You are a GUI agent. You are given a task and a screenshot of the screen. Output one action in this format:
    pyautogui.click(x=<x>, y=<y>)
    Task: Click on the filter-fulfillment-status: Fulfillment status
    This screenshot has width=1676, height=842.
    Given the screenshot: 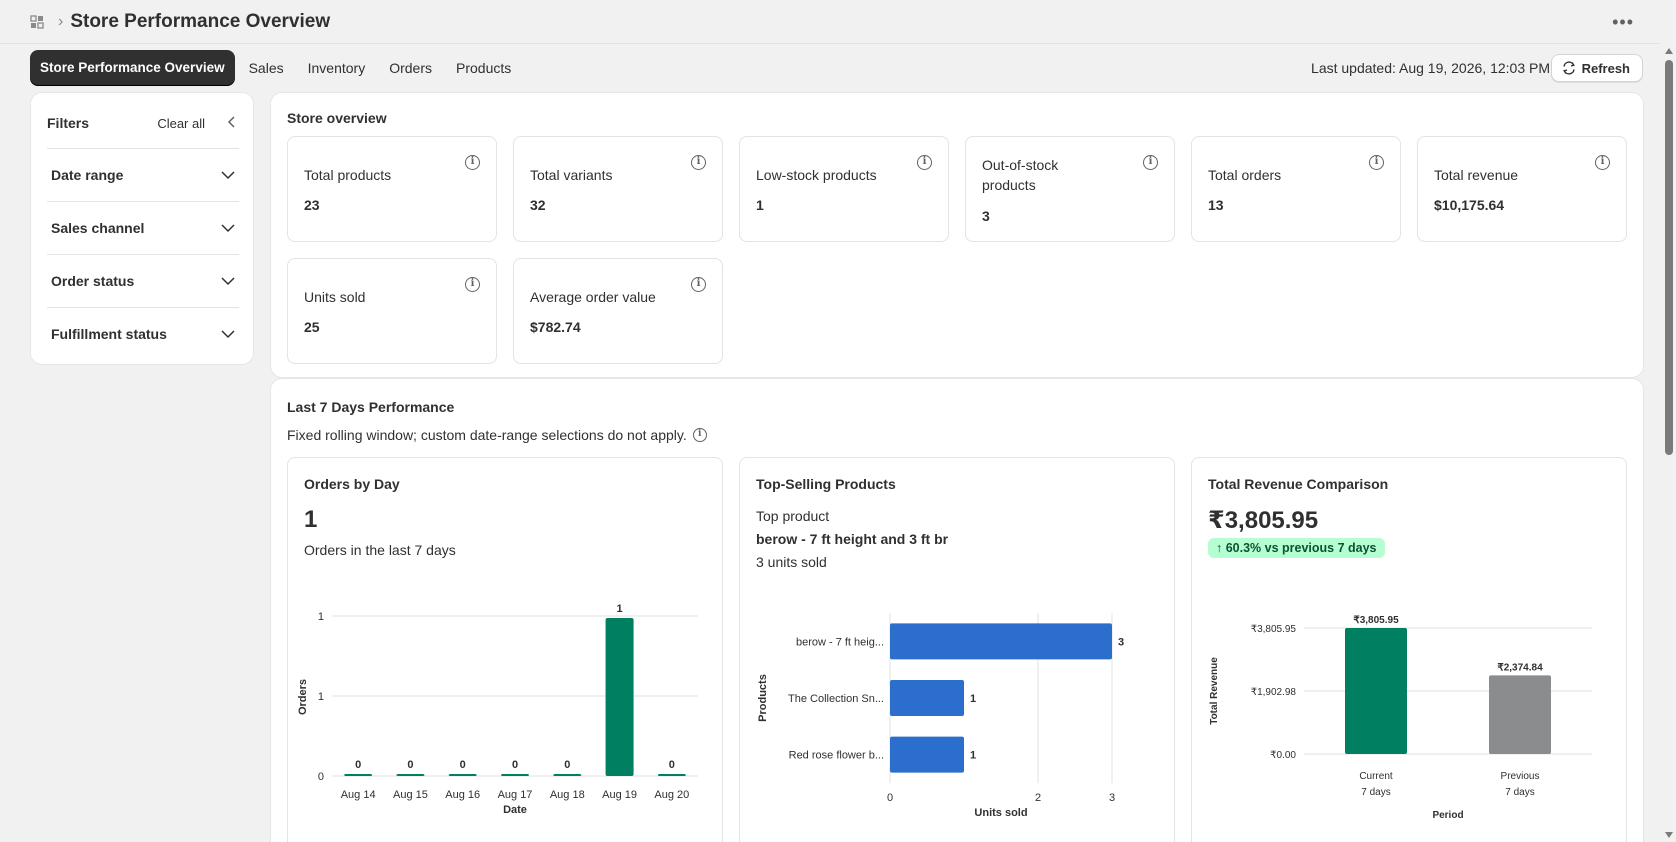 What is the action you would take?
    pyautogui.click(x=143, y=333)
    